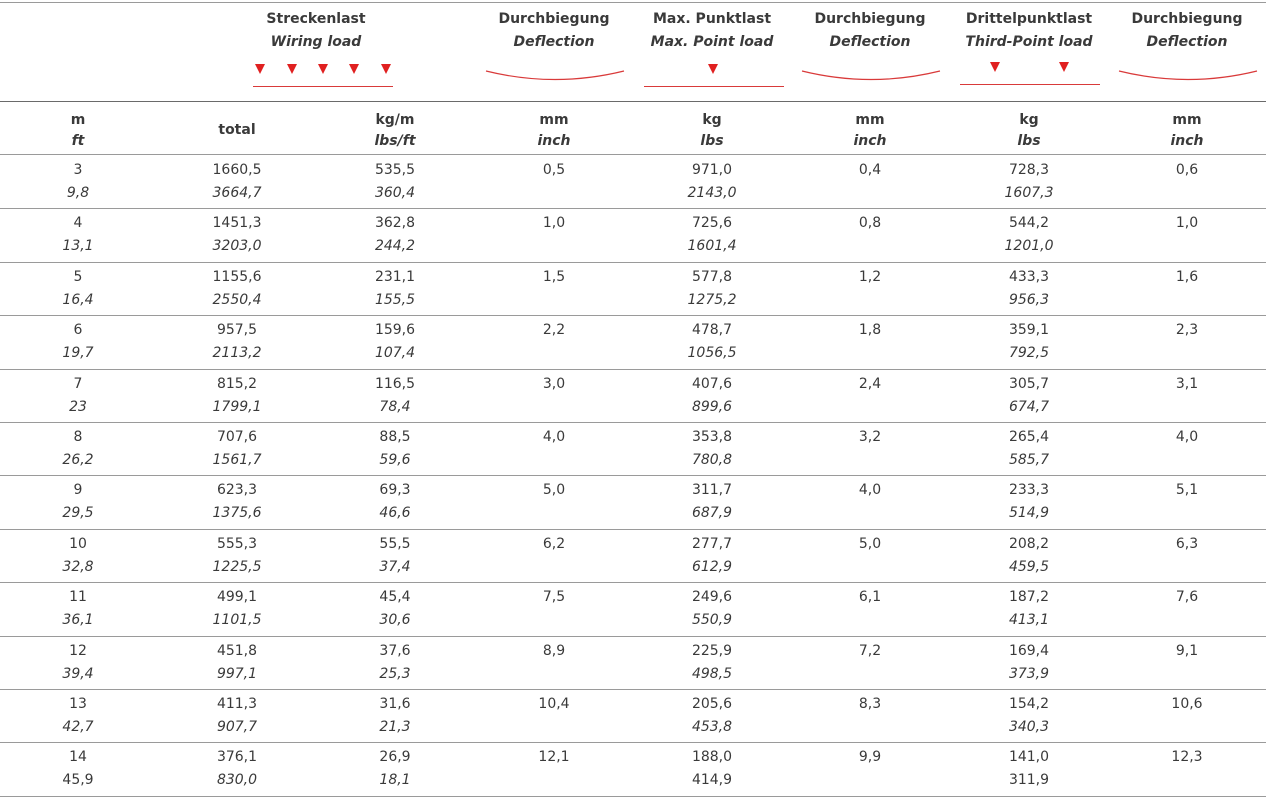 Image resolution: width=1266 pixels, height=797 pixels. What do you see at coordinates (554, 19) in the screenshot?
I see `header-title: Durchbiegung` at bounding box center [554, 19].